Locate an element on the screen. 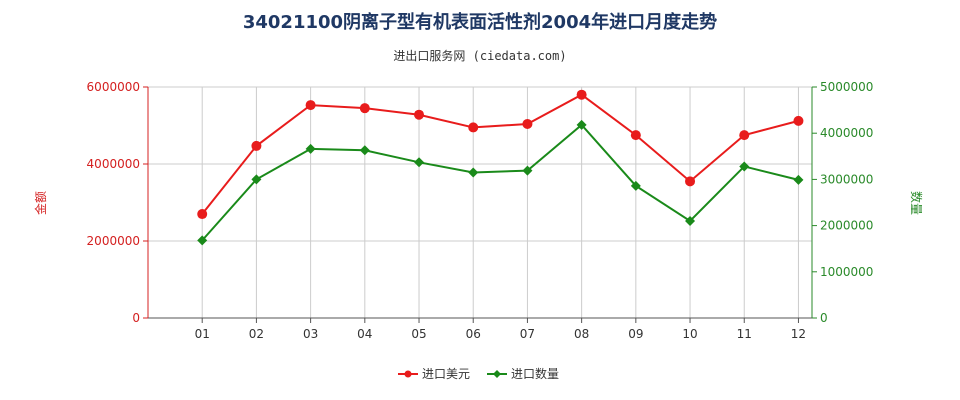 This screenshot has height=400, width=960. x-axis-ticks: 01 02 03 04 05 06 07 08 09 10 11 12 is located at coordinates (500, 329).